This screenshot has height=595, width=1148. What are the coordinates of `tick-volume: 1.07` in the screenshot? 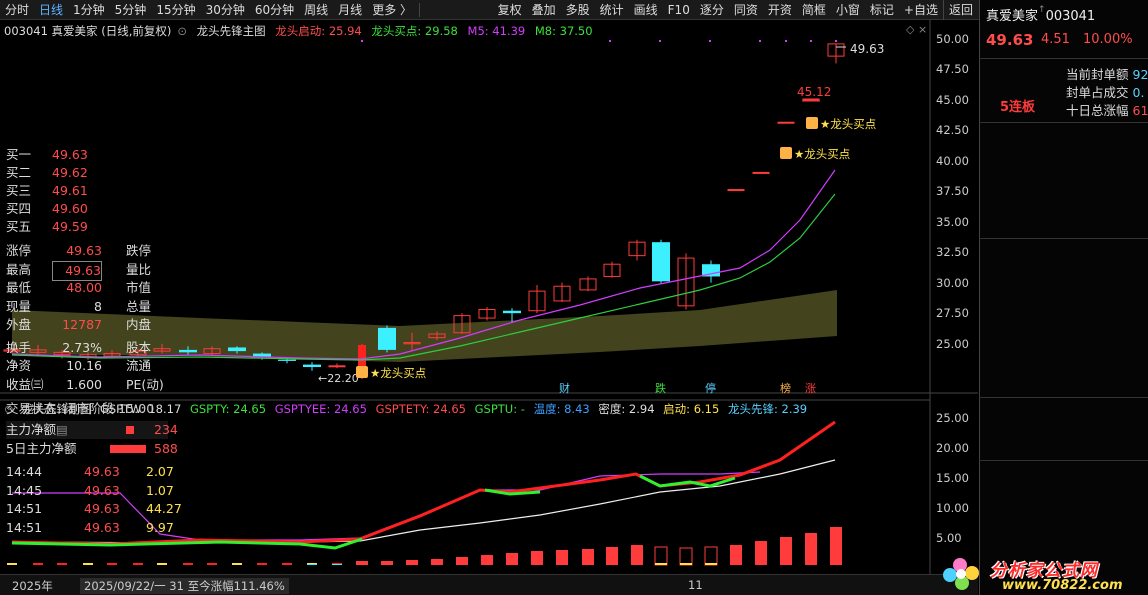 It's located at (160, 490).